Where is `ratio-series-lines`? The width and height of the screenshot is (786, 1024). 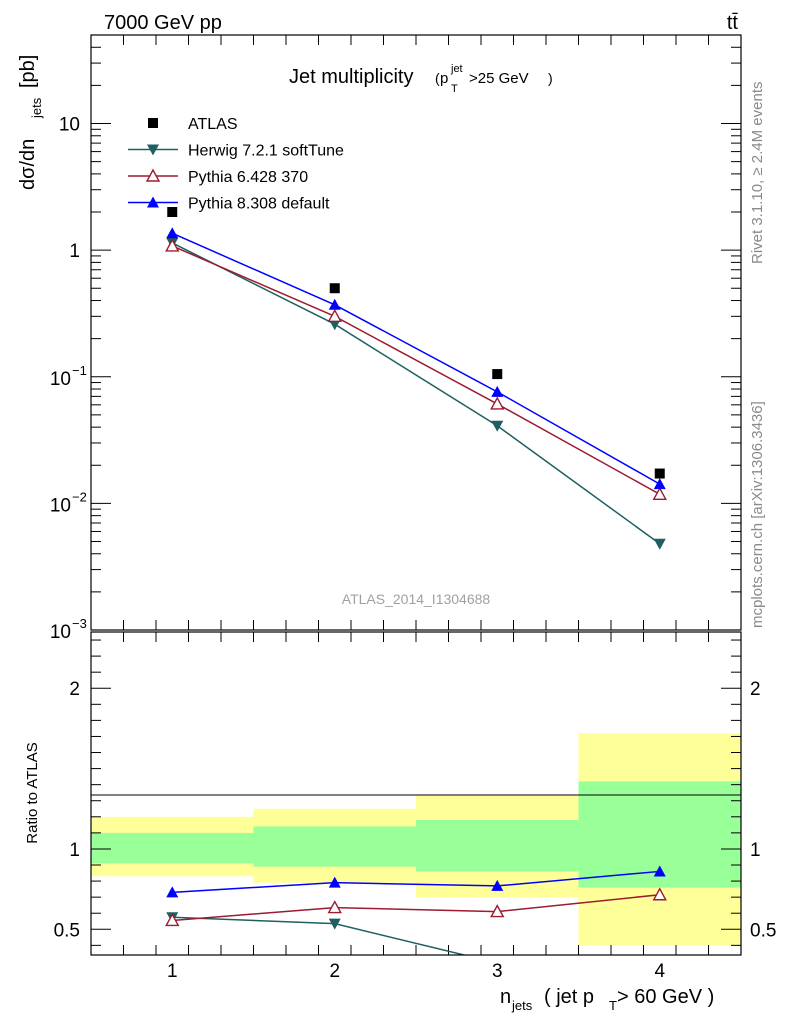 ratio-series-lines is located at coordinates (416, 912).